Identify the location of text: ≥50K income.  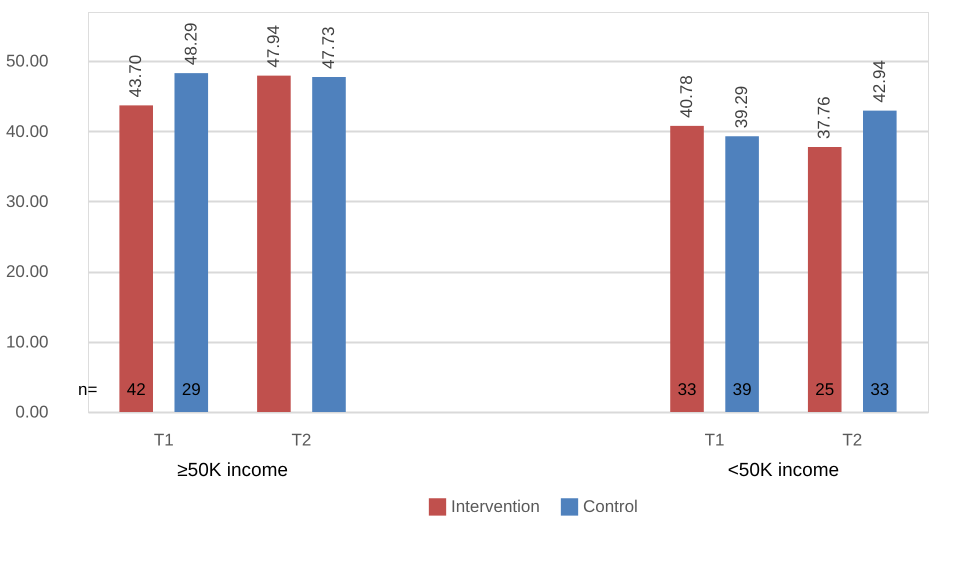
(232, 470).